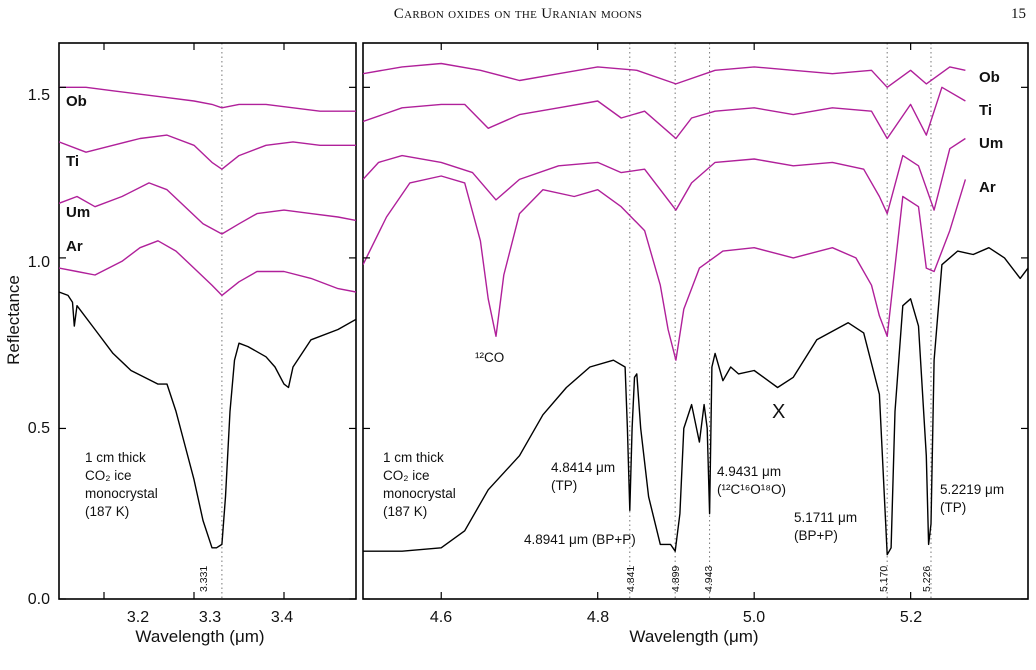 Image resolution: width=1036 pixels, height=670 pixels. What do you see at coordinates (676, 579) in the screenshot?
I see `guide-line-label: 4.899` at bounding box center [676, 579].